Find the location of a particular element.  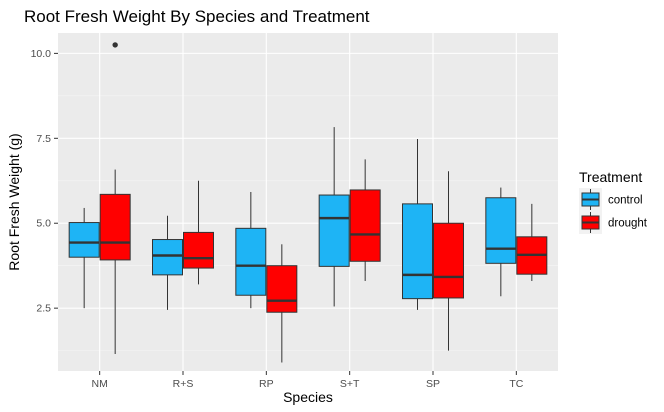

box-group-drought-rp is located at coordinates (282, 303).